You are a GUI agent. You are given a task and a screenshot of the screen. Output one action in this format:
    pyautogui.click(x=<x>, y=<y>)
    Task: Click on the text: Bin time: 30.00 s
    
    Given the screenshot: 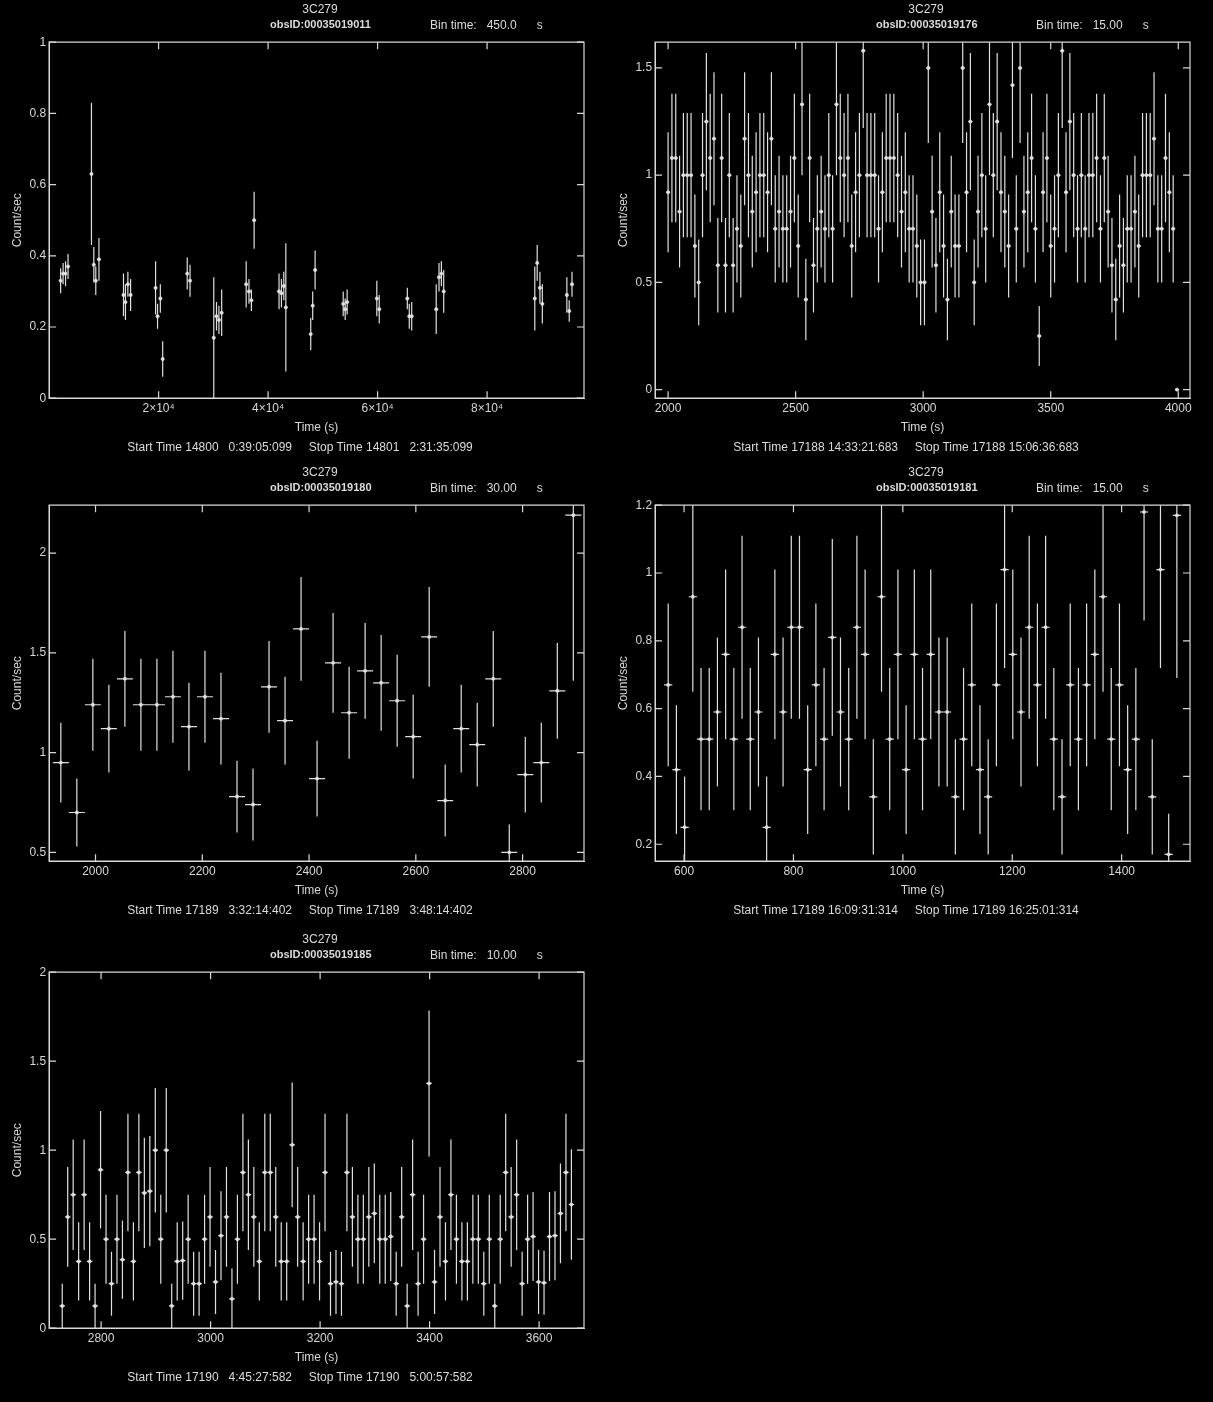 What is the action you would take?
    pyautogui.click(x=486, y=488)
    